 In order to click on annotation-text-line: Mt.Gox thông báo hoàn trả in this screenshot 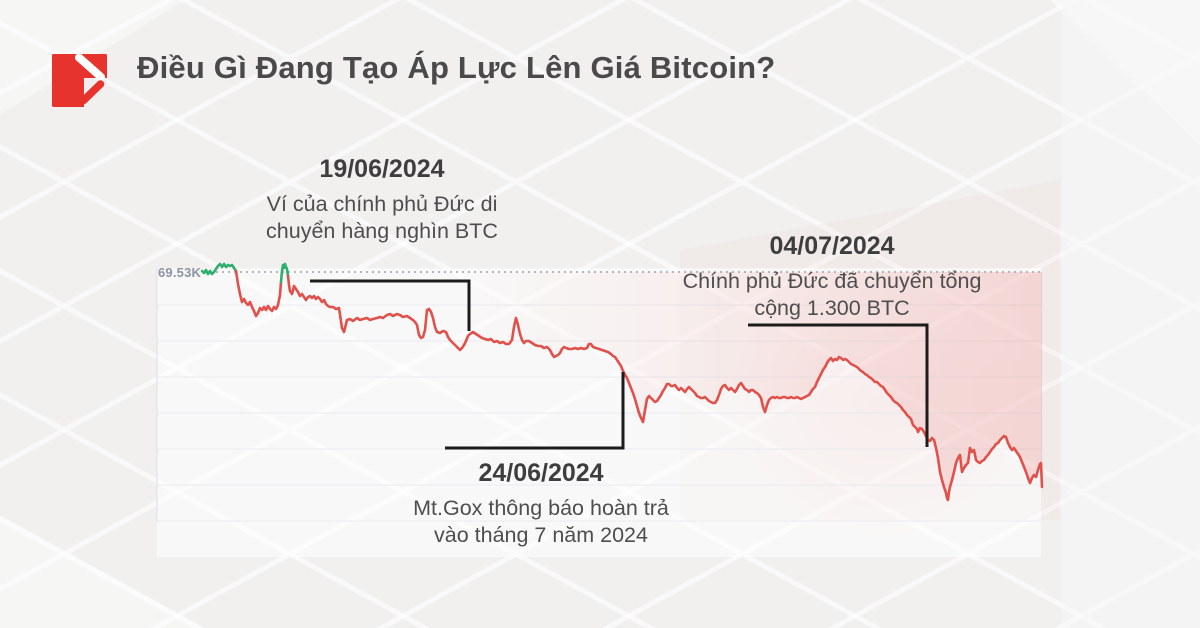, I will do `click(541, 508)`.